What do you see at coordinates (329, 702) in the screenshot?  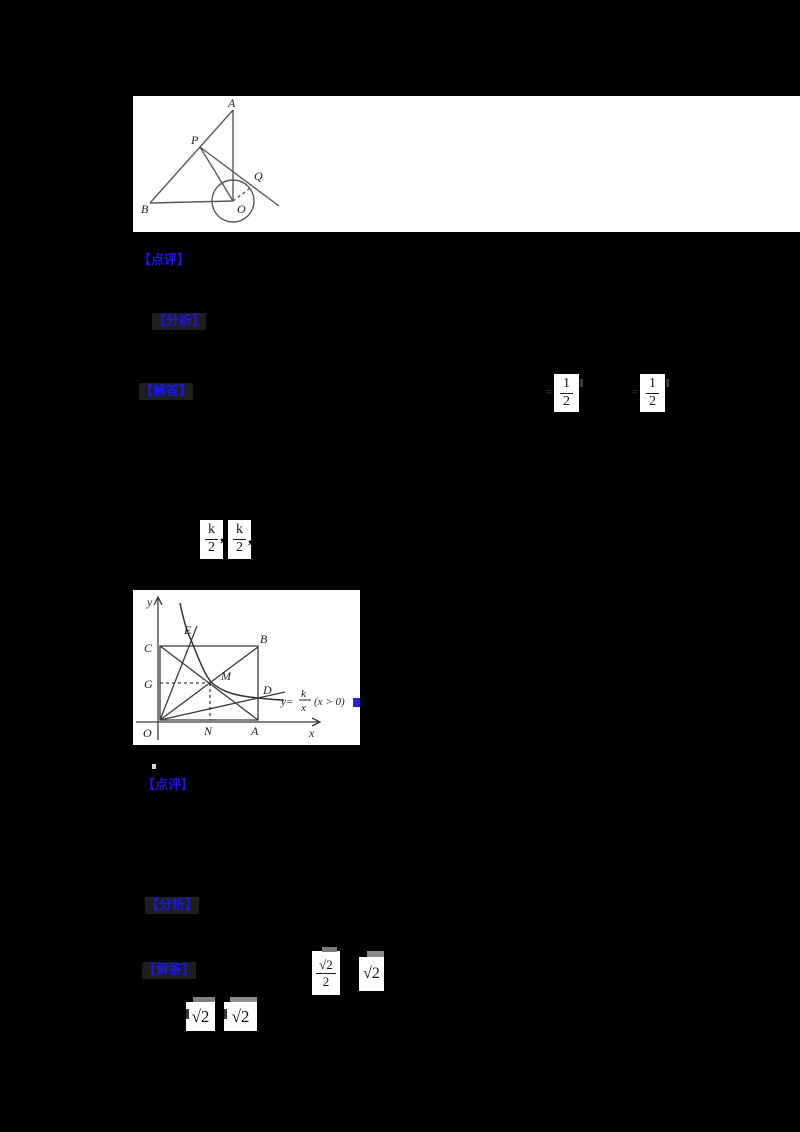 I see `curve-label-suffix: (x > 0)` at bounding box center [329, 702].